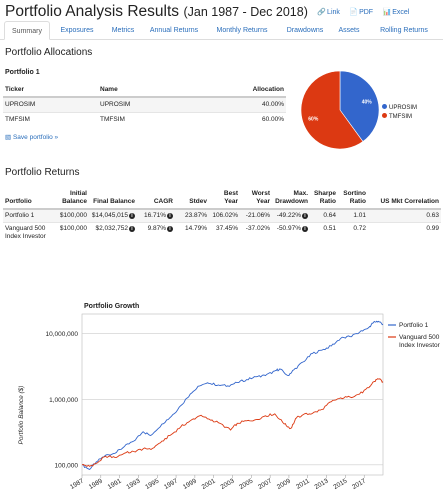  What do you see at coordinates (242, 30) in the screenshot?
I see `tab-monthly-returns: Monthly Returns` at bounding box center [242, 30].